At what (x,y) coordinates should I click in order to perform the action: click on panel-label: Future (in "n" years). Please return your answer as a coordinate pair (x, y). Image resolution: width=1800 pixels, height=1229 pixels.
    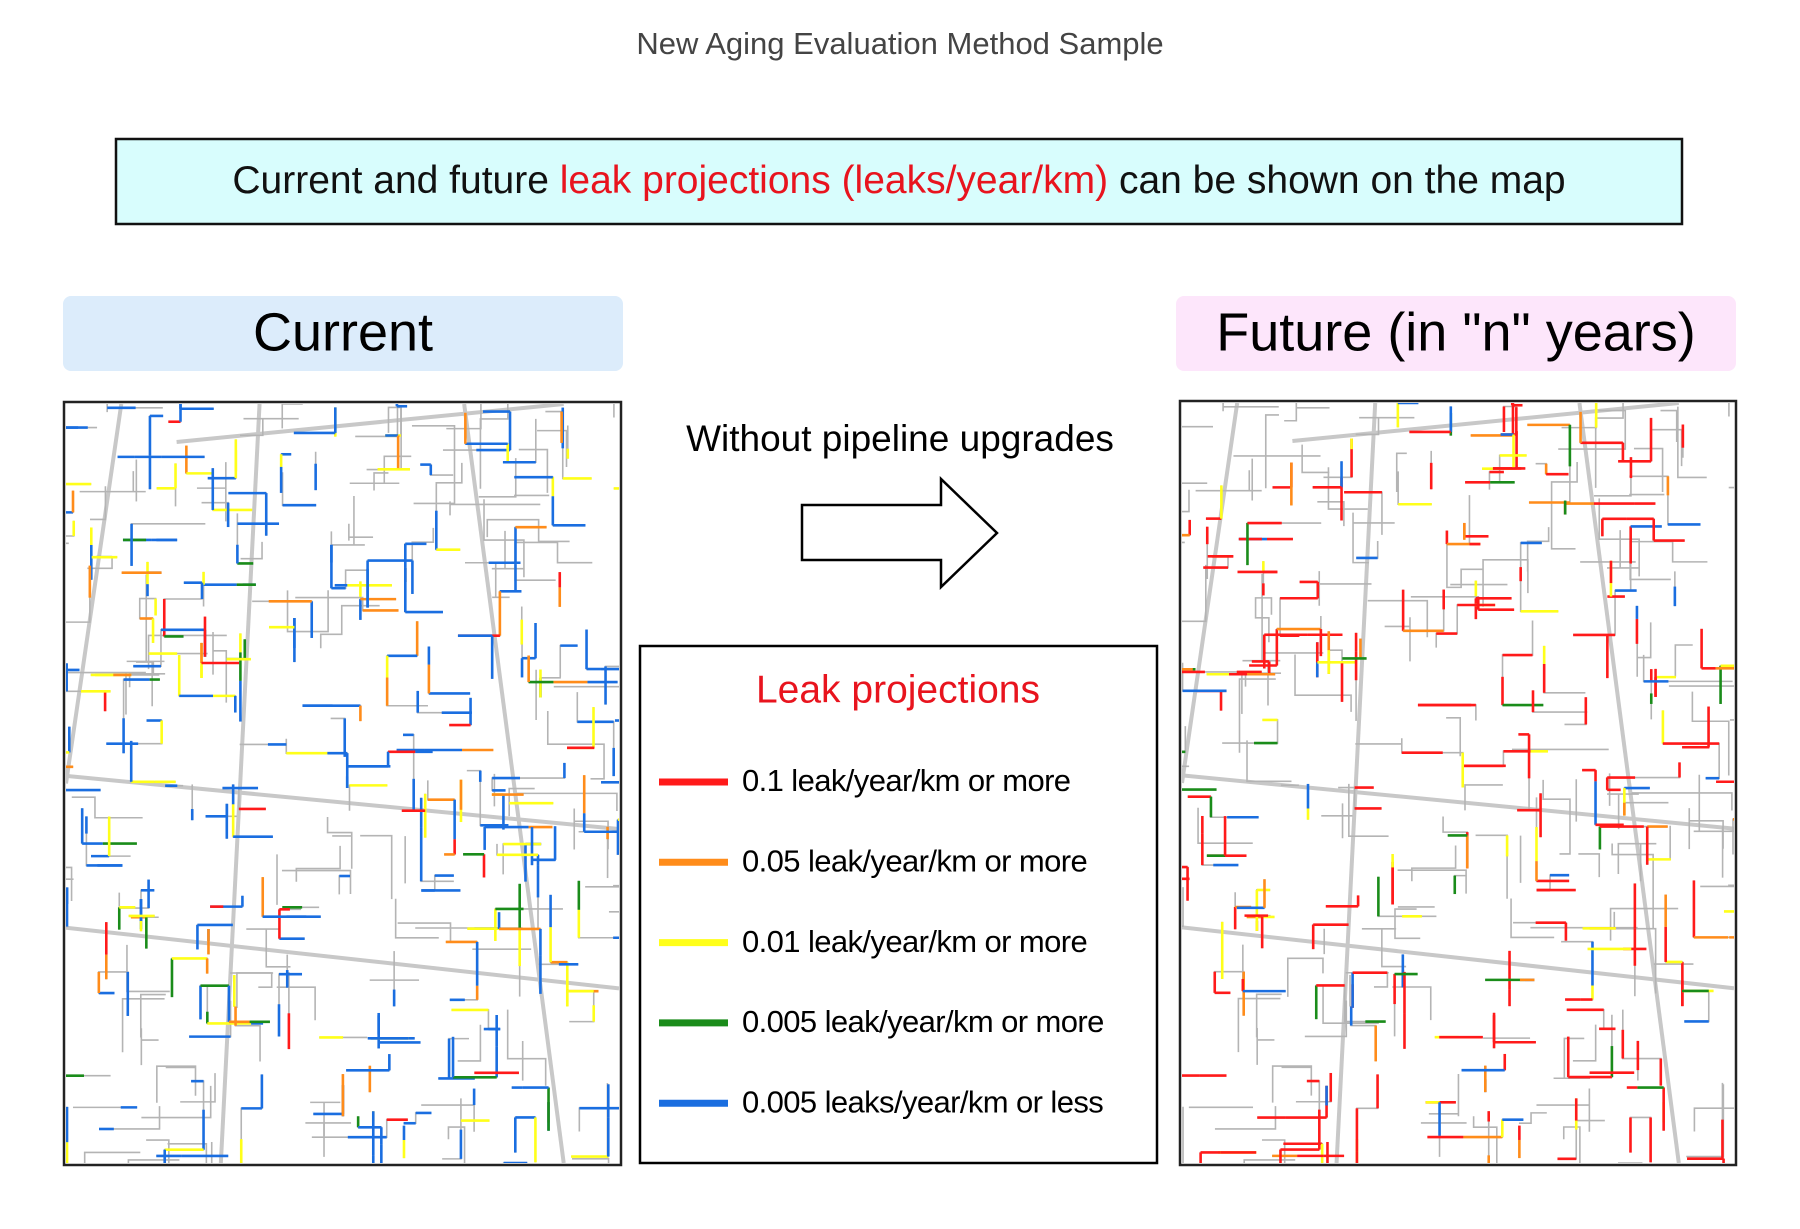
    Looking at the image, I should click on (1456, 332).